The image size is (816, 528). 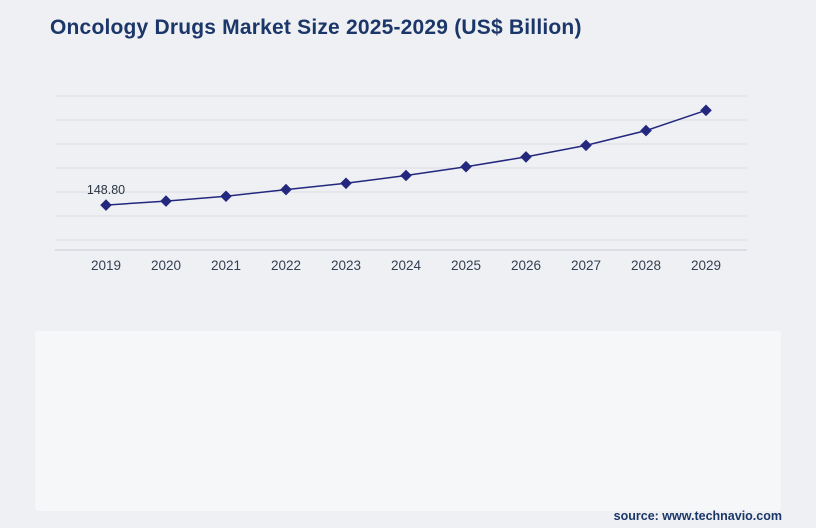 I want to click on svg-text: 148.80, so click(x=106, y=190).